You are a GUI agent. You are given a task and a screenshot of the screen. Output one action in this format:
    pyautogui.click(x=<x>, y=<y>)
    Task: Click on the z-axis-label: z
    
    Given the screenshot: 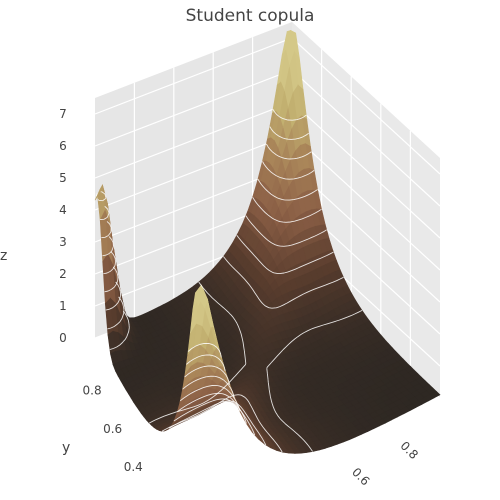 What is the action you would take?
    pyautogui.click(x=3, y=256)
    